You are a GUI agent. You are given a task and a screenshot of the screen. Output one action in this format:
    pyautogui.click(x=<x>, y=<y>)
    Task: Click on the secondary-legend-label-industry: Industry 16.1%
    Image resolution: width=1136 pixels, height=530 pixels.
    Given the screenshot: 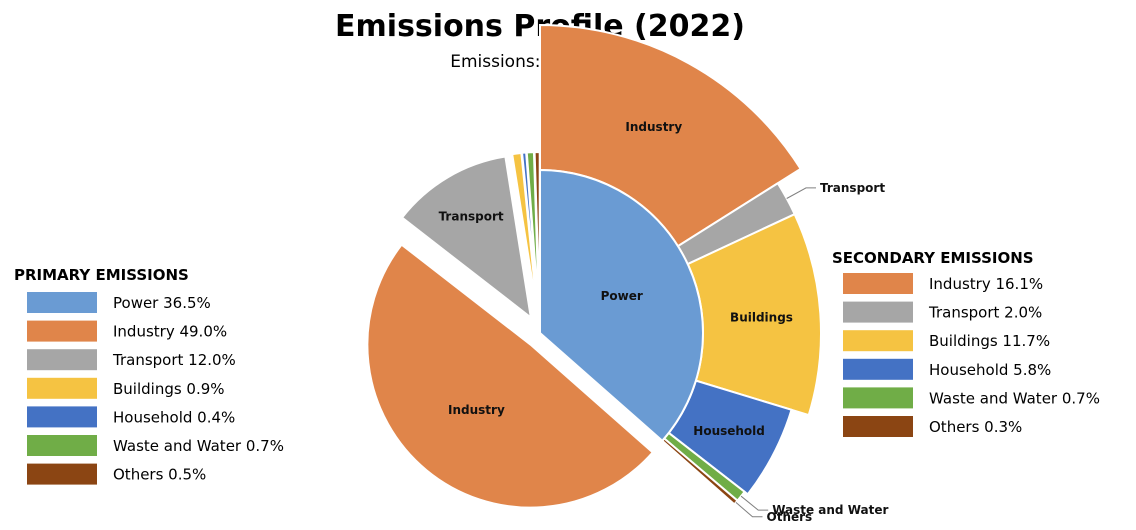 What is the action you would take?
    pyautogui.click(x=986, y=284)
    